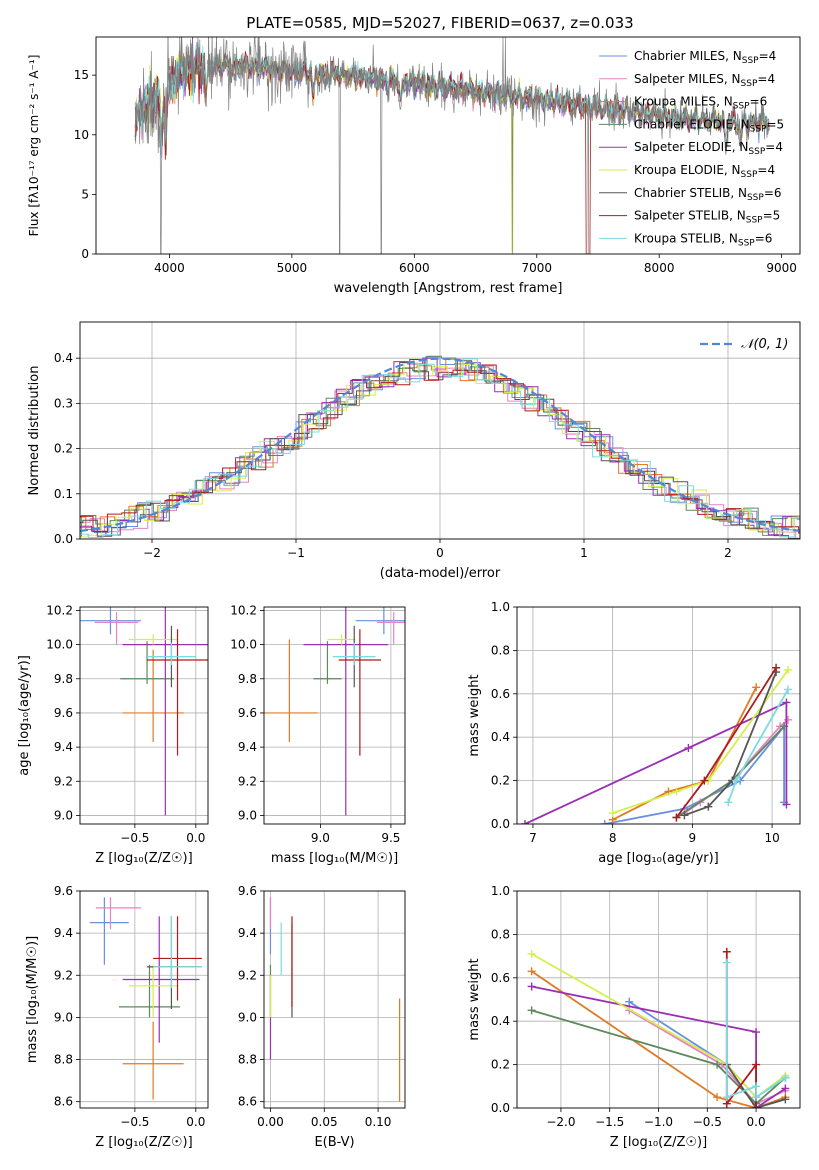 This screenshot has height=1170, width=819. I want to click on x-tick-label: 2, so click(728, 553).